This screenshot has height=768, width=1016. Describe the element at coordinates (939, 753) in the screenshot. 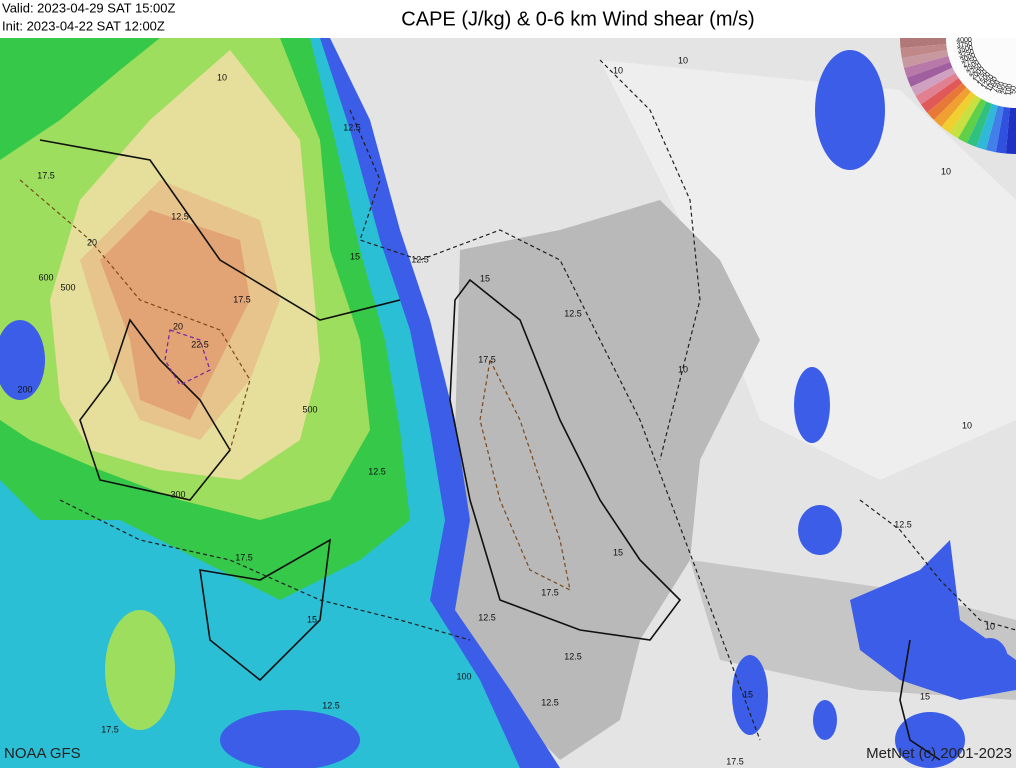

I see `copyright-label: MetNet (c) 2001-2023` at that location.